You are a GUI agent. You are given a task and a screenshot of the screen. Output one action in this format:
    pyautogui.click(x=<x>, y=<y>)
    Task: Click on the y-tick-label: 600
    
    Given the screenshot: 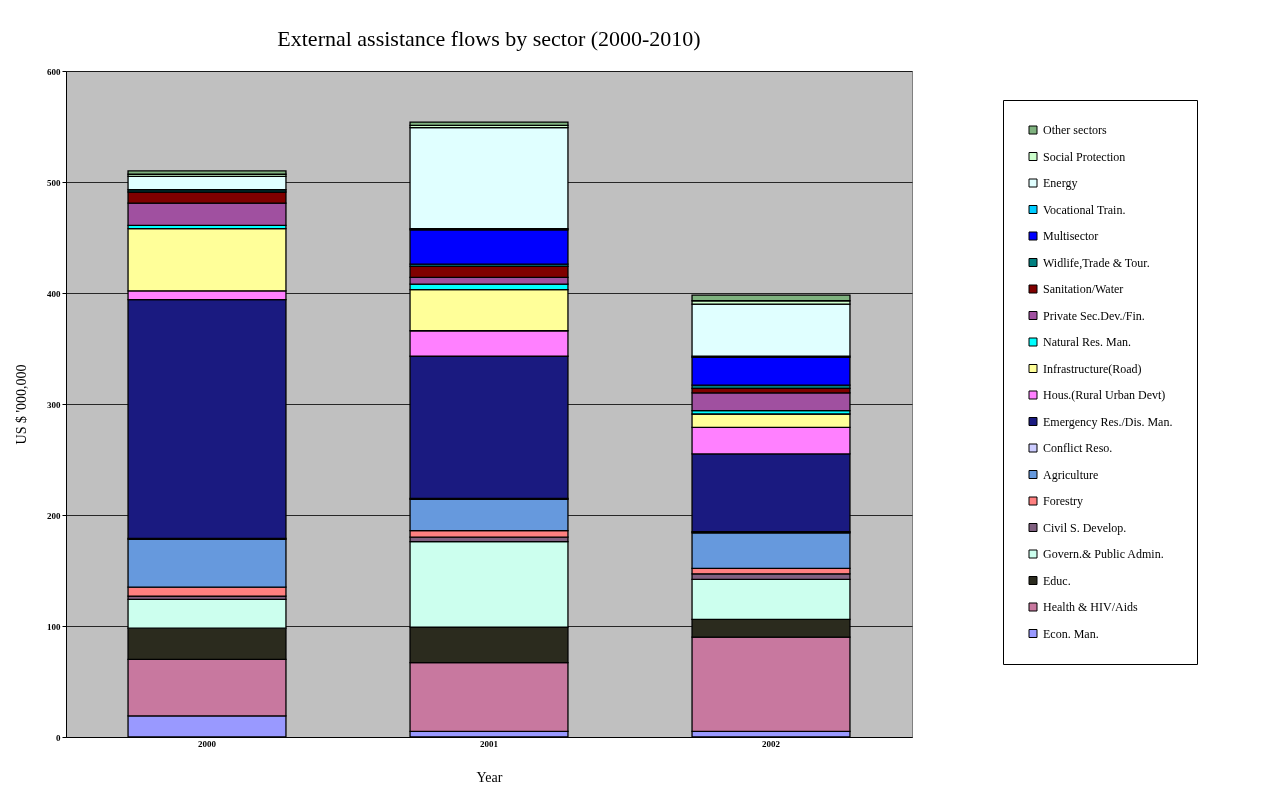 What is the action you would take?
    pyautogui.click(x=54, y=71)
    